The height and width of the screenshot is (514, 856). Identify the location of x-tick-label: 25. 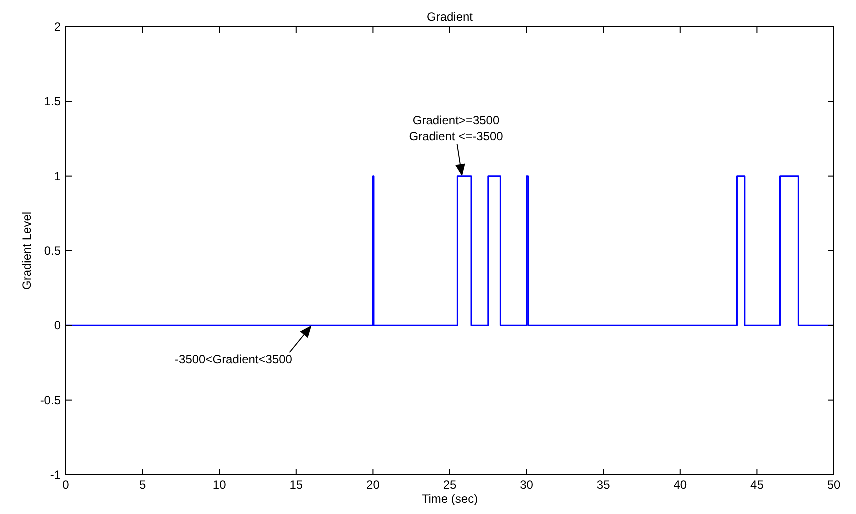
(450, 485).